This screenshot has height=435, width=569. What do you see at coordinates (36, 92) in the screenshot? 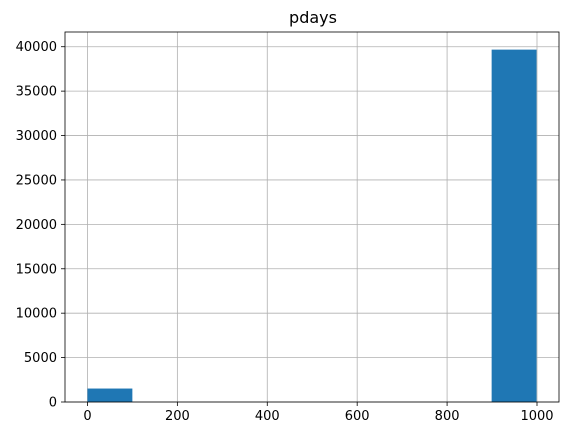
I see `y-tick-label: 35000` at bounding box center [36, 92].